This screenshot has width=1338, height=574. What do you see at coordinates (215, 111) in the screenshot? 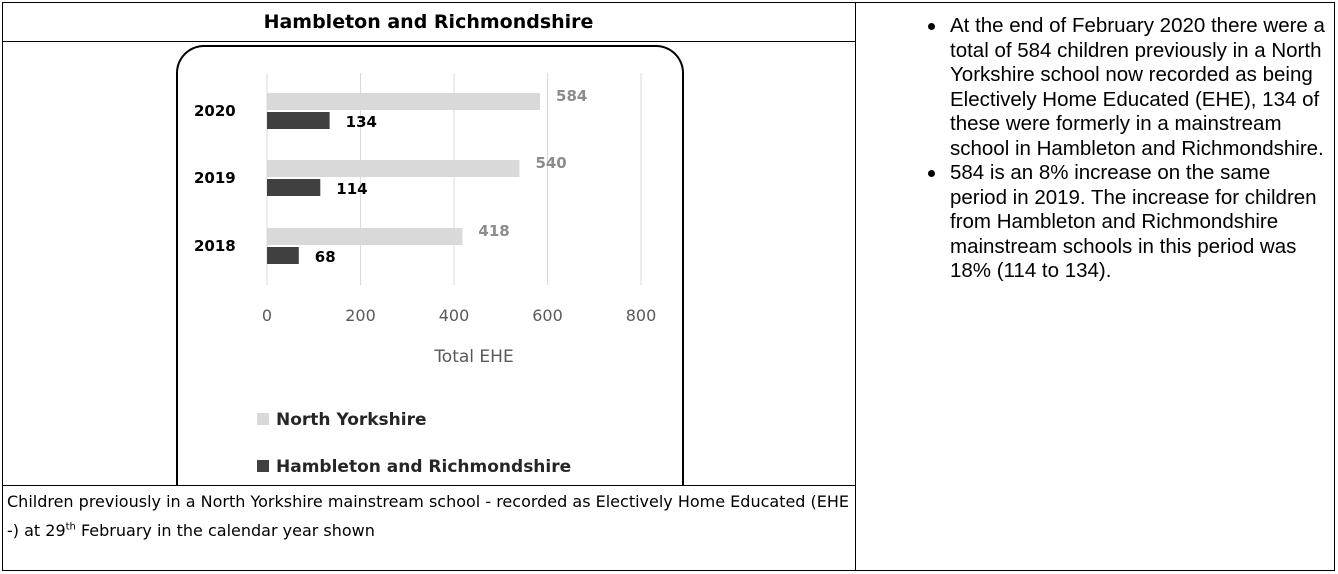
I see `category-label: 2020` at bounding box center [215, 111].